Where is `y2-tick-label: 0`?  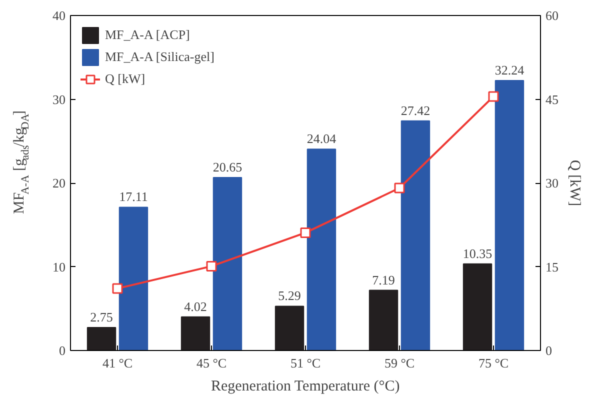 y2-tick-label: 0 is located at coordinates (549, 350).